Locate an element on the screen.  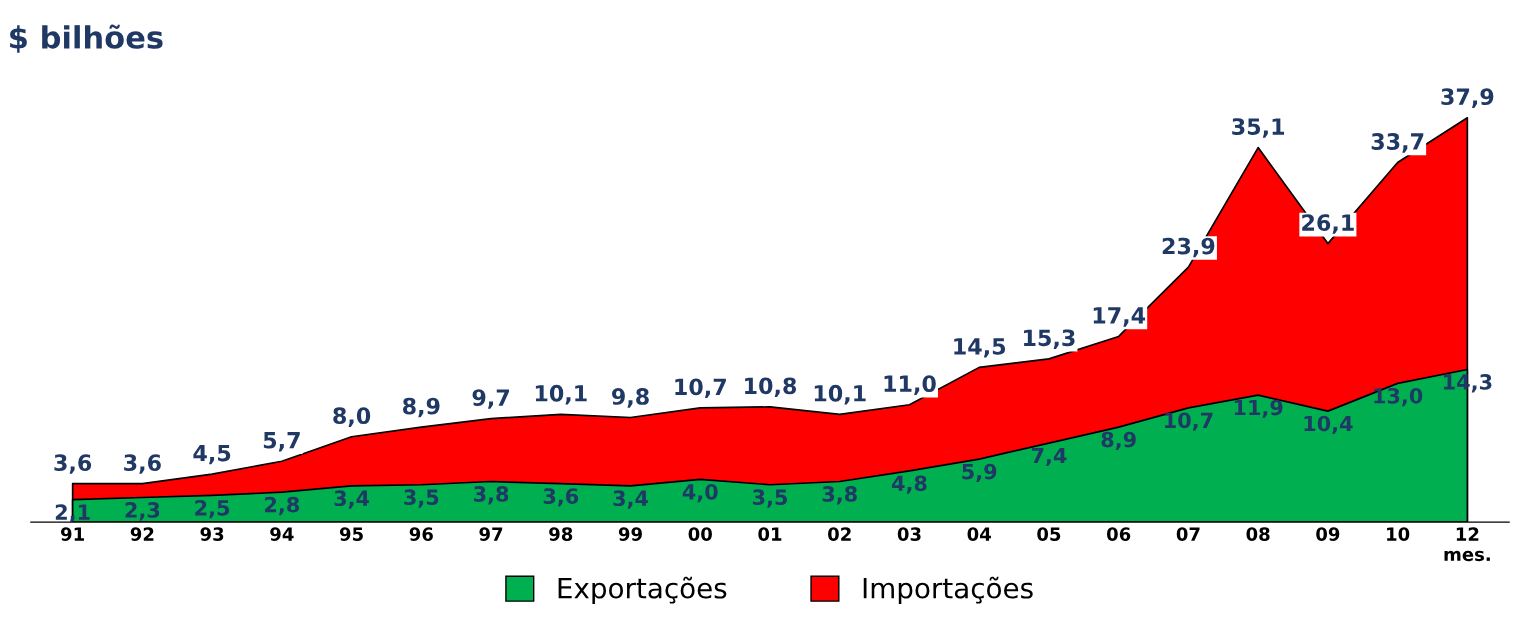
x-tick-label: 98 is located at coordinates (561, 534).